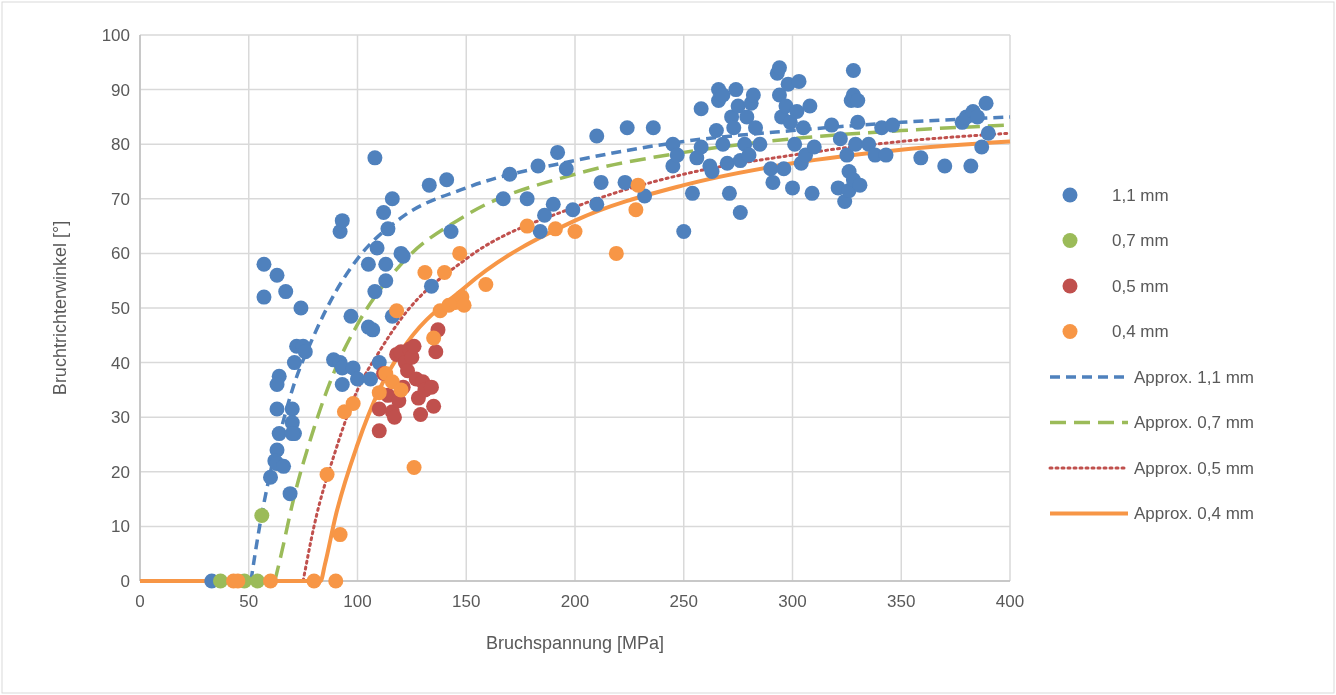 This screenshot has height=695, width=1336. What do you see at coordinates (120, 145) in the screenshot?
I see `y-tick-label: 80` at bounding box center [120, 145].